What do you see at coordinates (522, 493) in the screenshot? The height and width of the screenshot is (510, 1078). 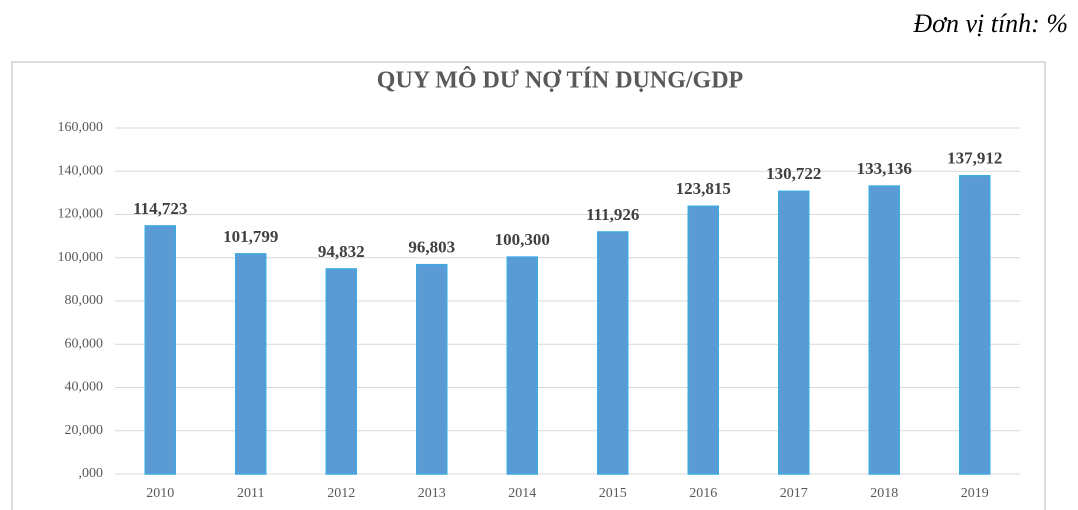 I see `x-tick-label: 2014` at bounding box center [522, 493].